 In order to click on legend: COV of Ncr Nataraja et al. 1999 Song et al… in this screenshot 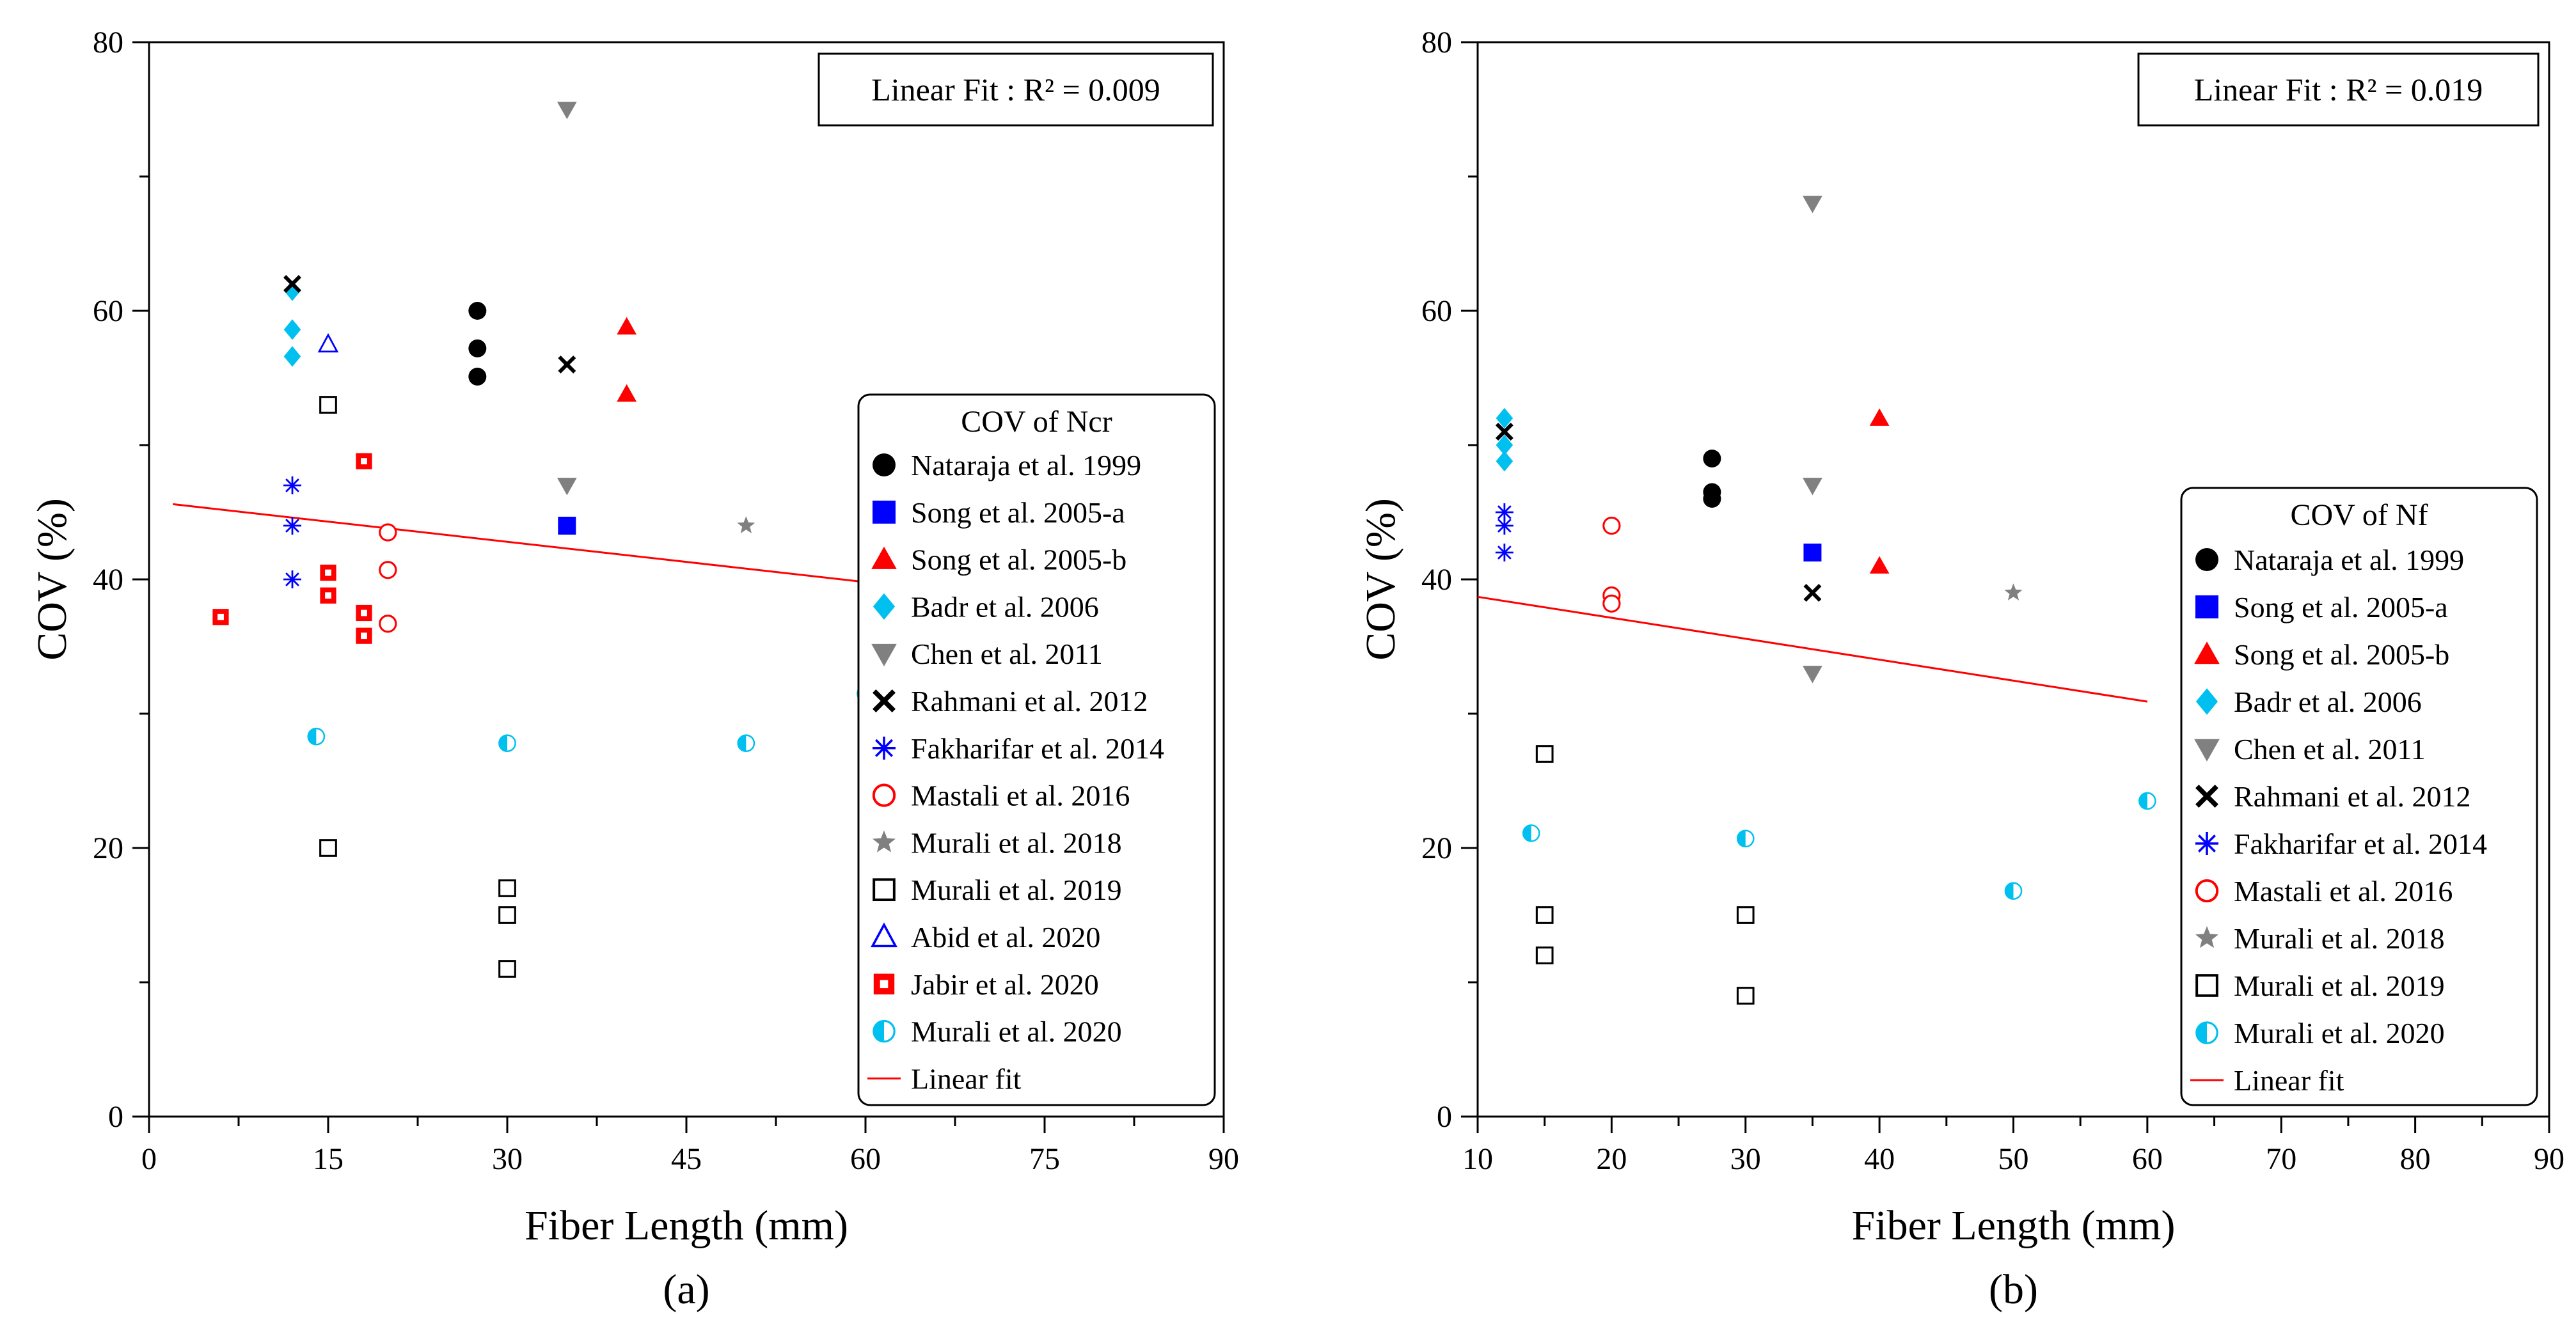, I will do `click(1036, 749)`.